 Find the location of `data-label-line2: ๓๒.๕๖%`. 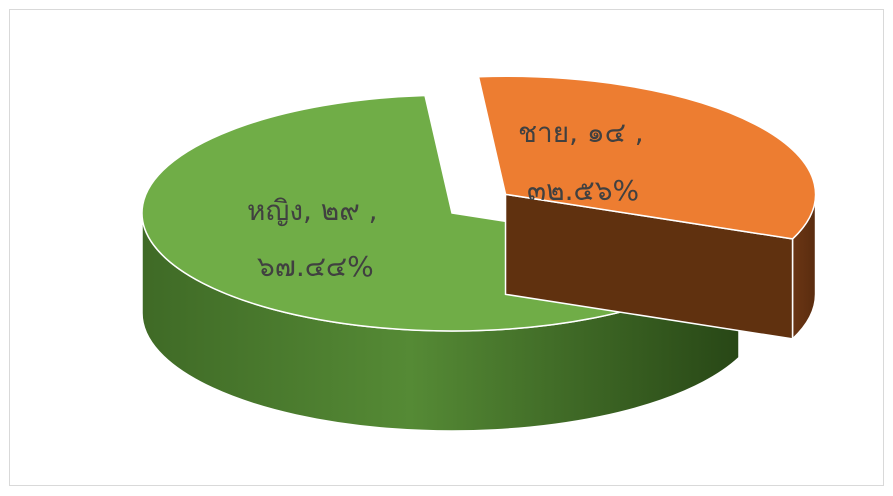

data-label-line2: ๓๒.๕๖% is located at coordinates (583, 190).